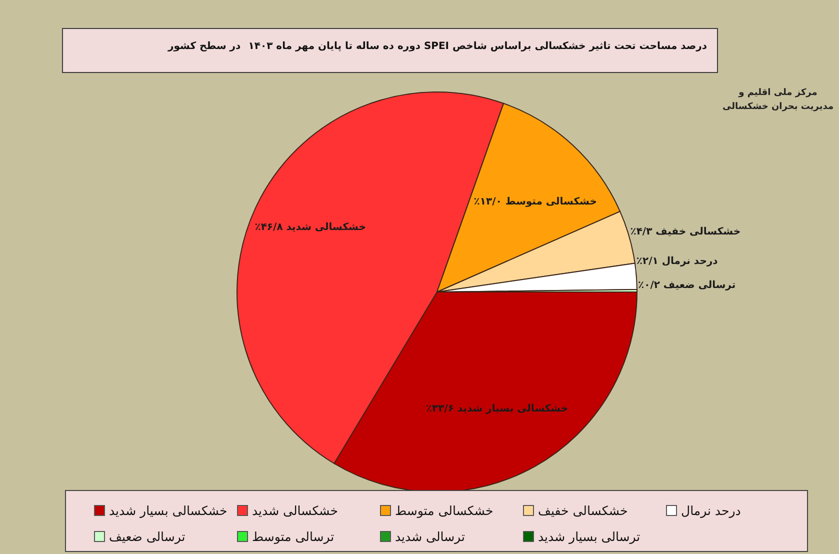  What do you see at coordinates (293, 536) in the screenshot?
I see `legend-label: ترسالی متوسط` at bounding box center [293, 536].